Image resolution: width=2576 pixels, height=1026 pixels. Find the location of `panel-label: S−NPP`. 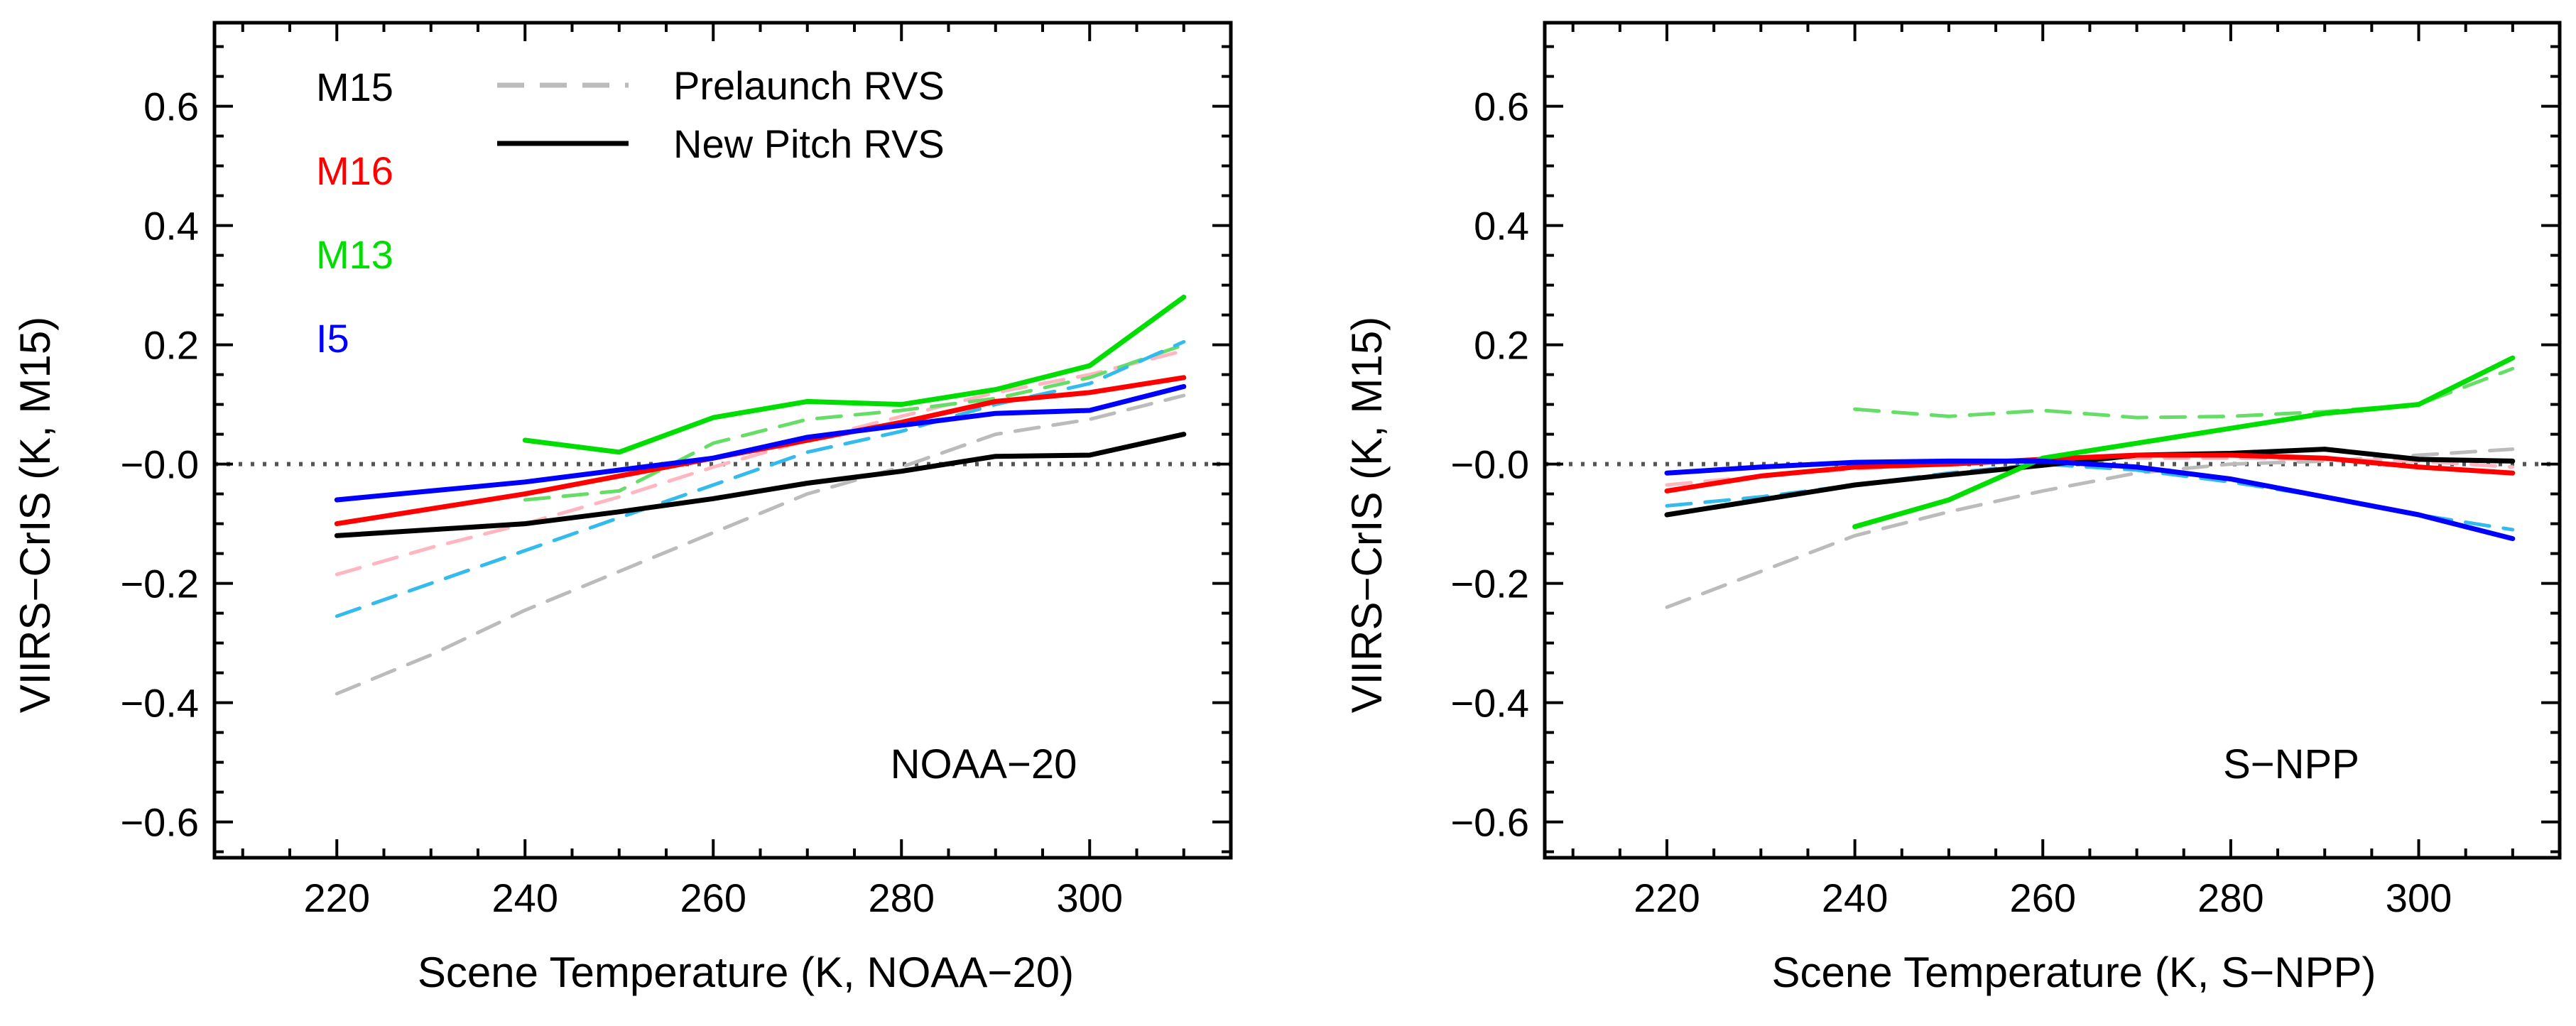

panel-label: S−NPP is located at coordinates (2291, 764).